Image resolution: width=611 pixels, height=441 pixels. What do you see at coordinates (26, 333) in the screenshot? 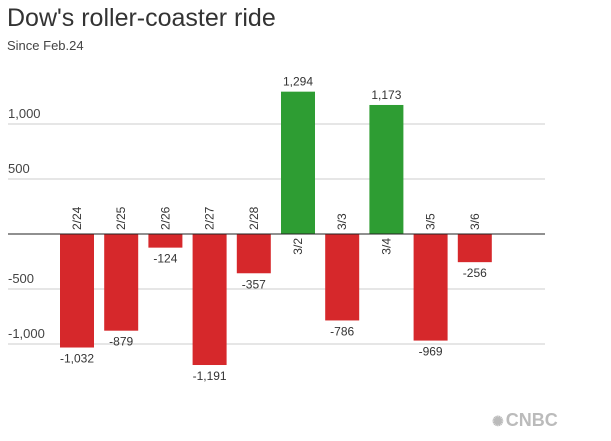
I see `y-tick-label: -1,000` at bounding box center [26, 333].